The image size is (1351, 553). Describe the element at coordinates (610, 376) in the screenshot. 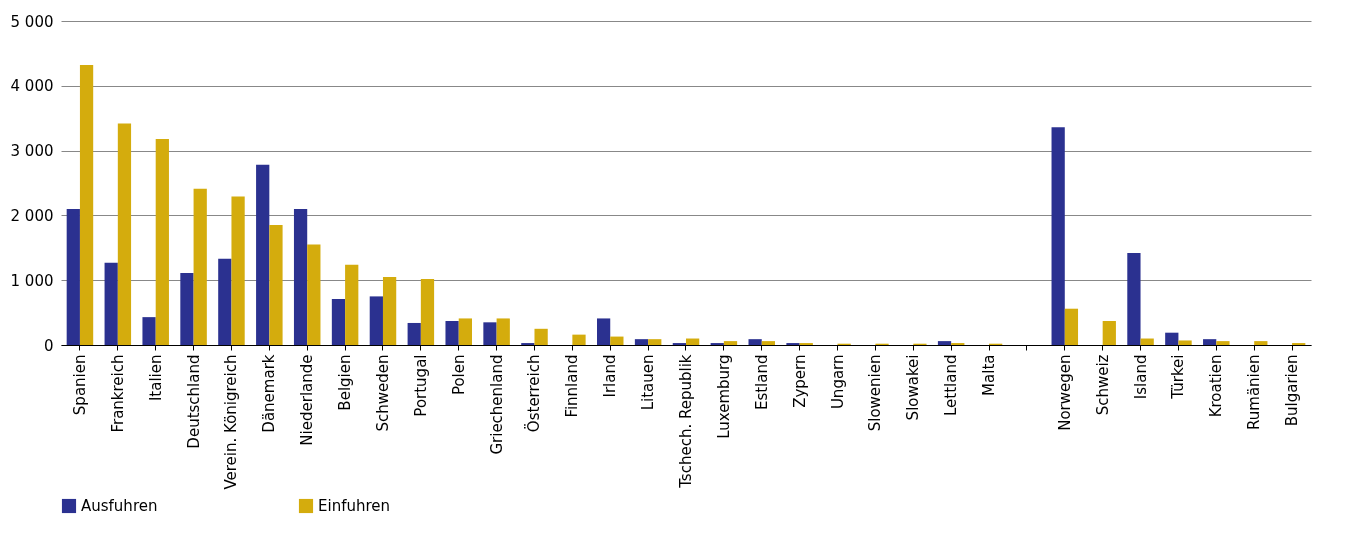

I see `x-tick-label: Irland` at that location.